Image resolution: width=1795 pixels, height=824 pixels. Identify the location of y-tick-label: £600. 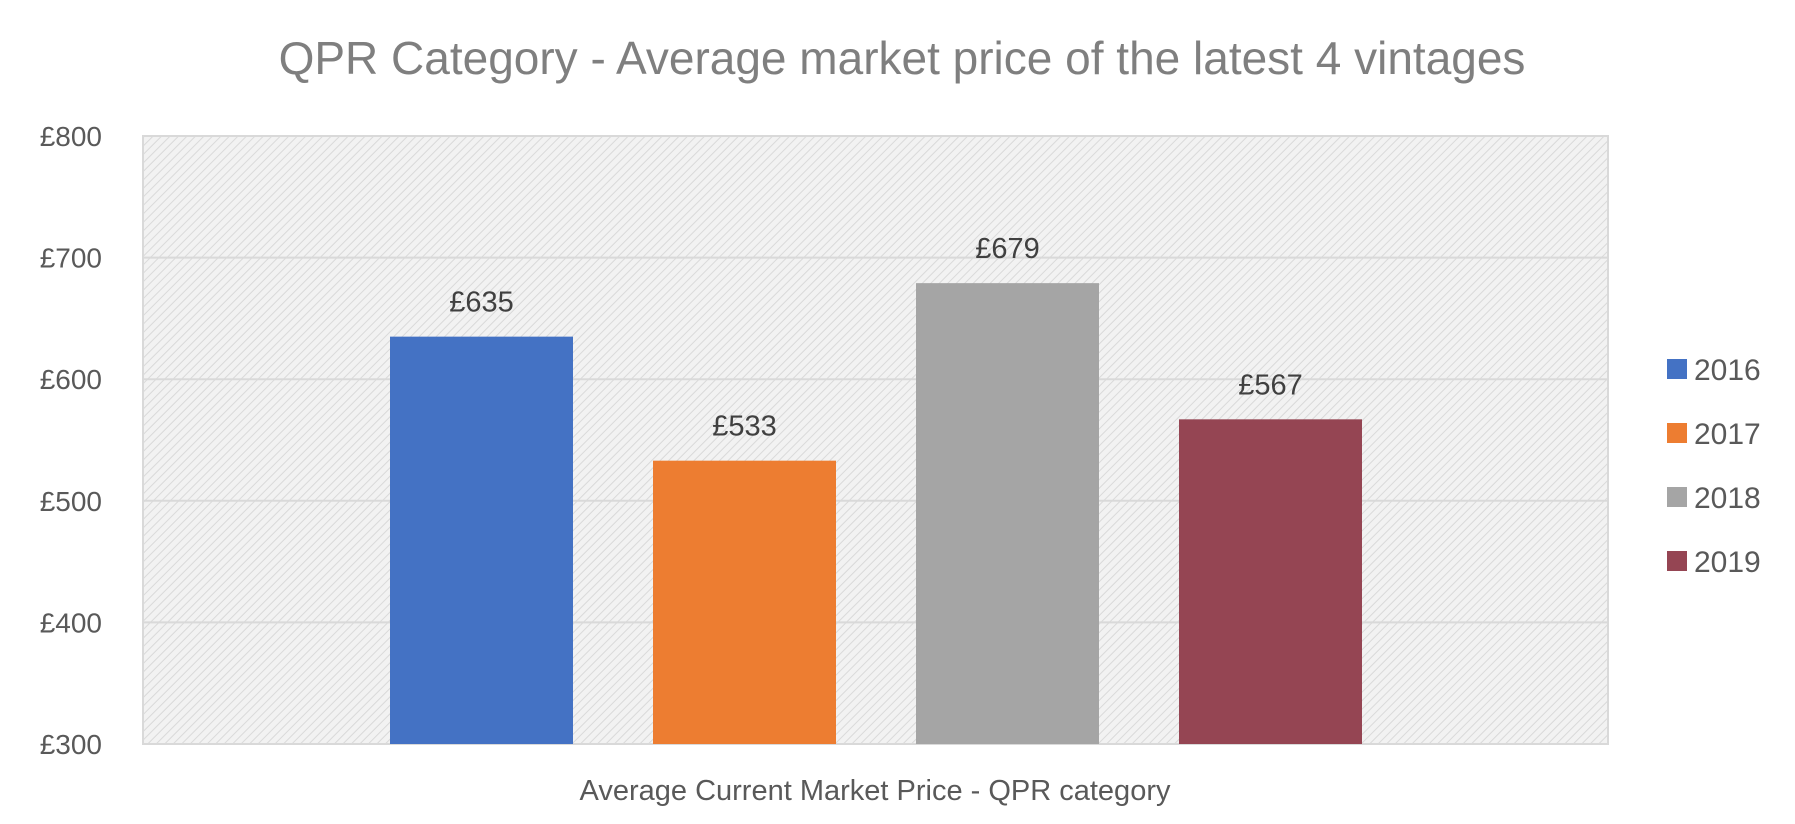
(71, 379).